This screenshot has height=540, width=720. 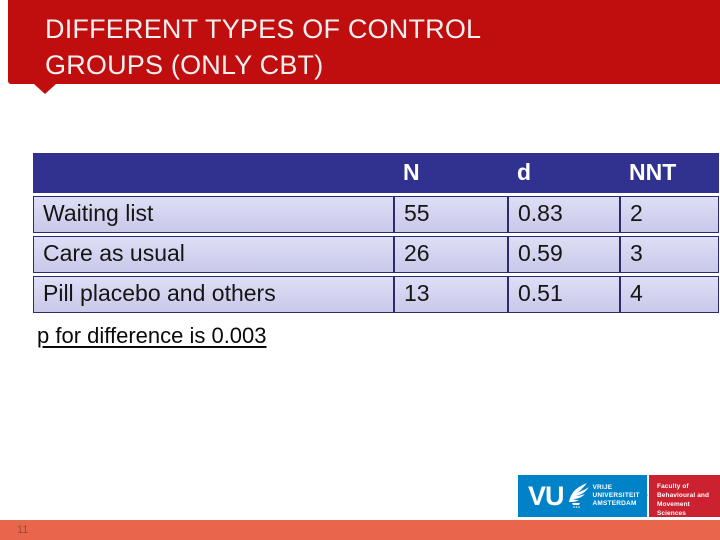 I want to click on row-label: Waiting list, so click(x=213, y=214).